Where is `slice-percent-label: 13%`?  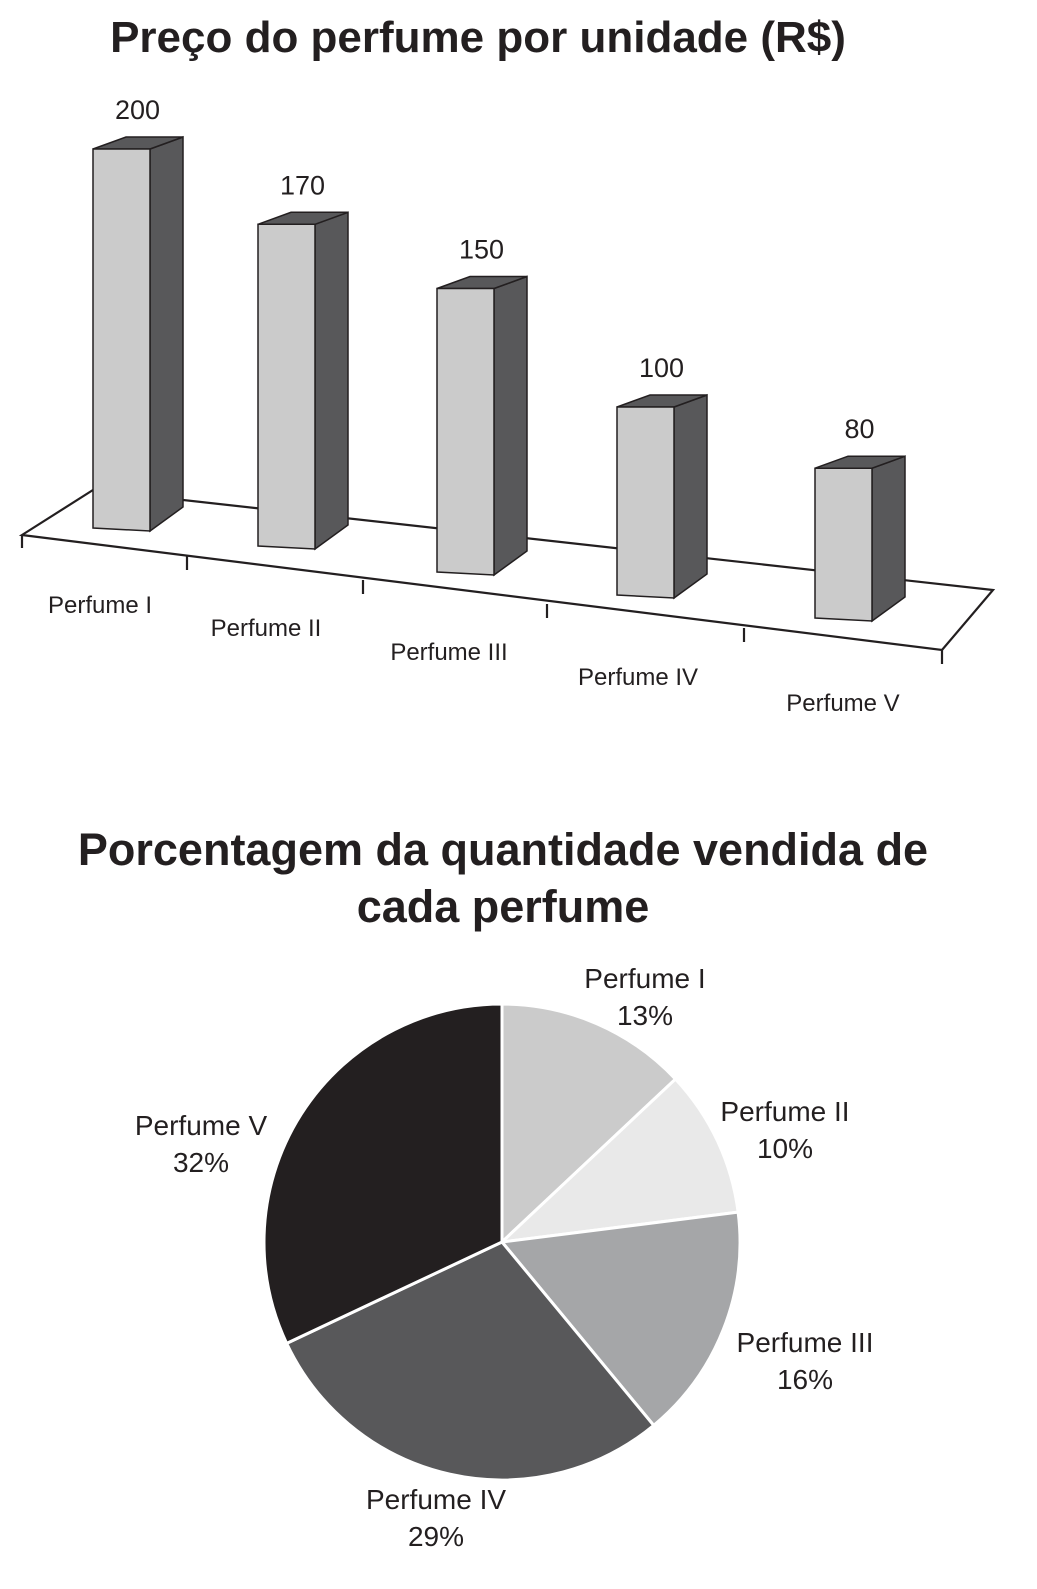 slice-percent-label: 13% is located at coordinates (645, 1015).